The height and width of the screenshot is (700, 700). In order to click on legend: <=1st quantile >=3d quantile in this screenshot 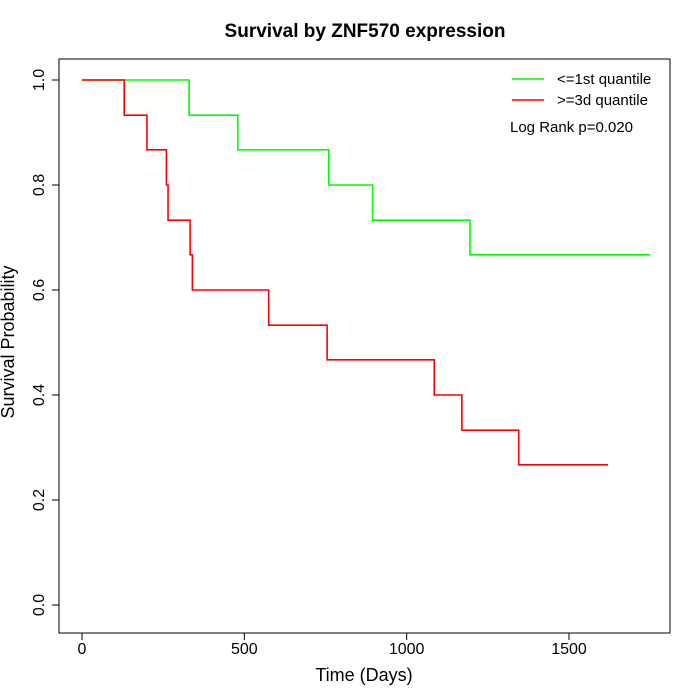, I will do `click(581, 90)`.